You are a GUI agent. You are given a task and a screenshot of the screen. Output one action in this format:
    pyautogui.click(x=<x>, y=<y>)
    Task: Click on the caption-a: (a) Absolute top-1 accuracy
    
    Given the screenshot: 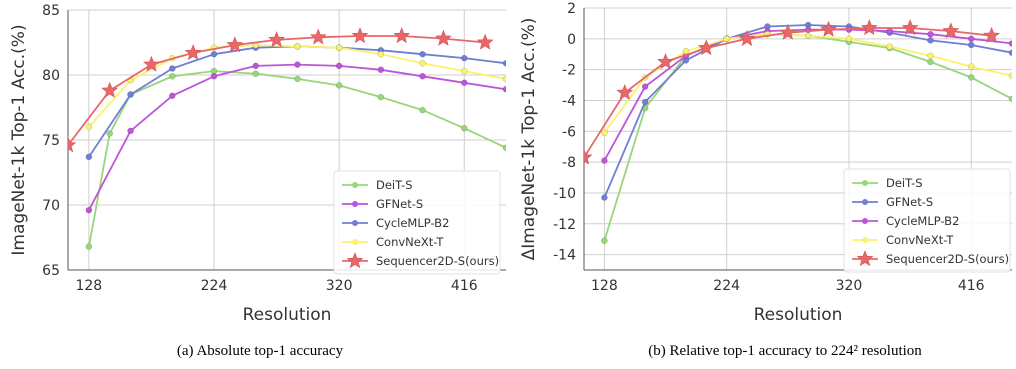 What is the action you would take?
    pyautogui.click(x=260, y=351)
    